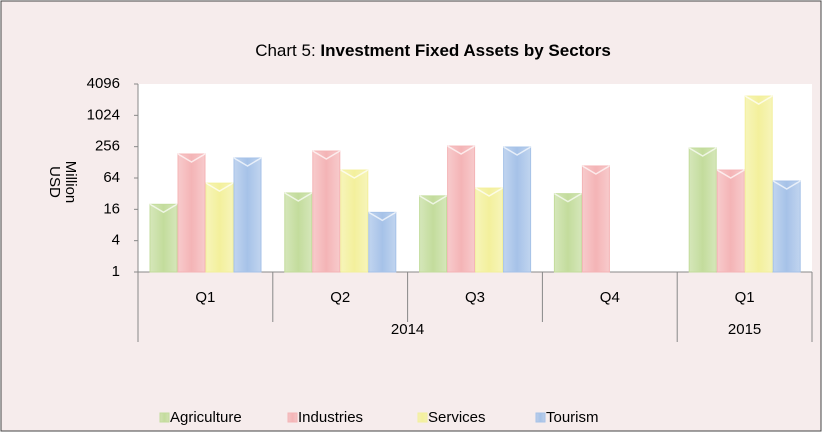 This screenshot has height=432, width=822. I want to click on group-label: 2014, so click(407, 329).